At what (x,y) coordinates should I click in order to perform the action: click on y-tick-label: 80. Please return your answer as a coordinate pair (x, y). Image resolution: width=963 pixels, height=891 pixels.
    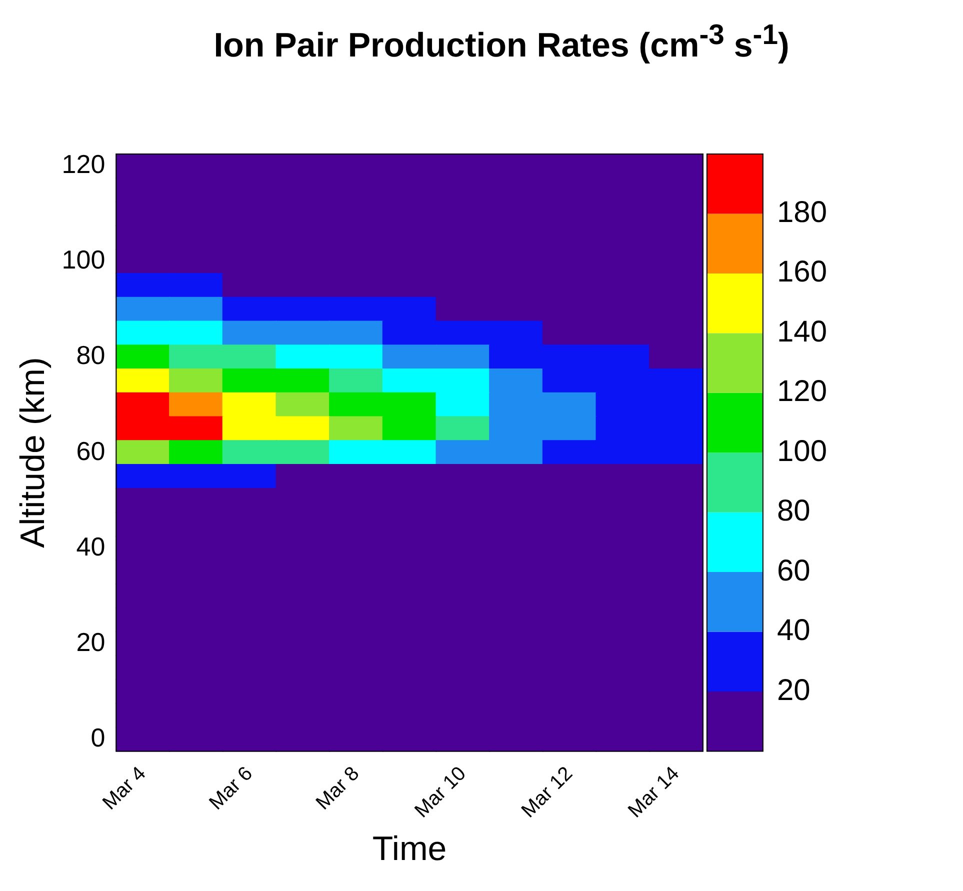
    Looking at the image, I should click on (91, 355).